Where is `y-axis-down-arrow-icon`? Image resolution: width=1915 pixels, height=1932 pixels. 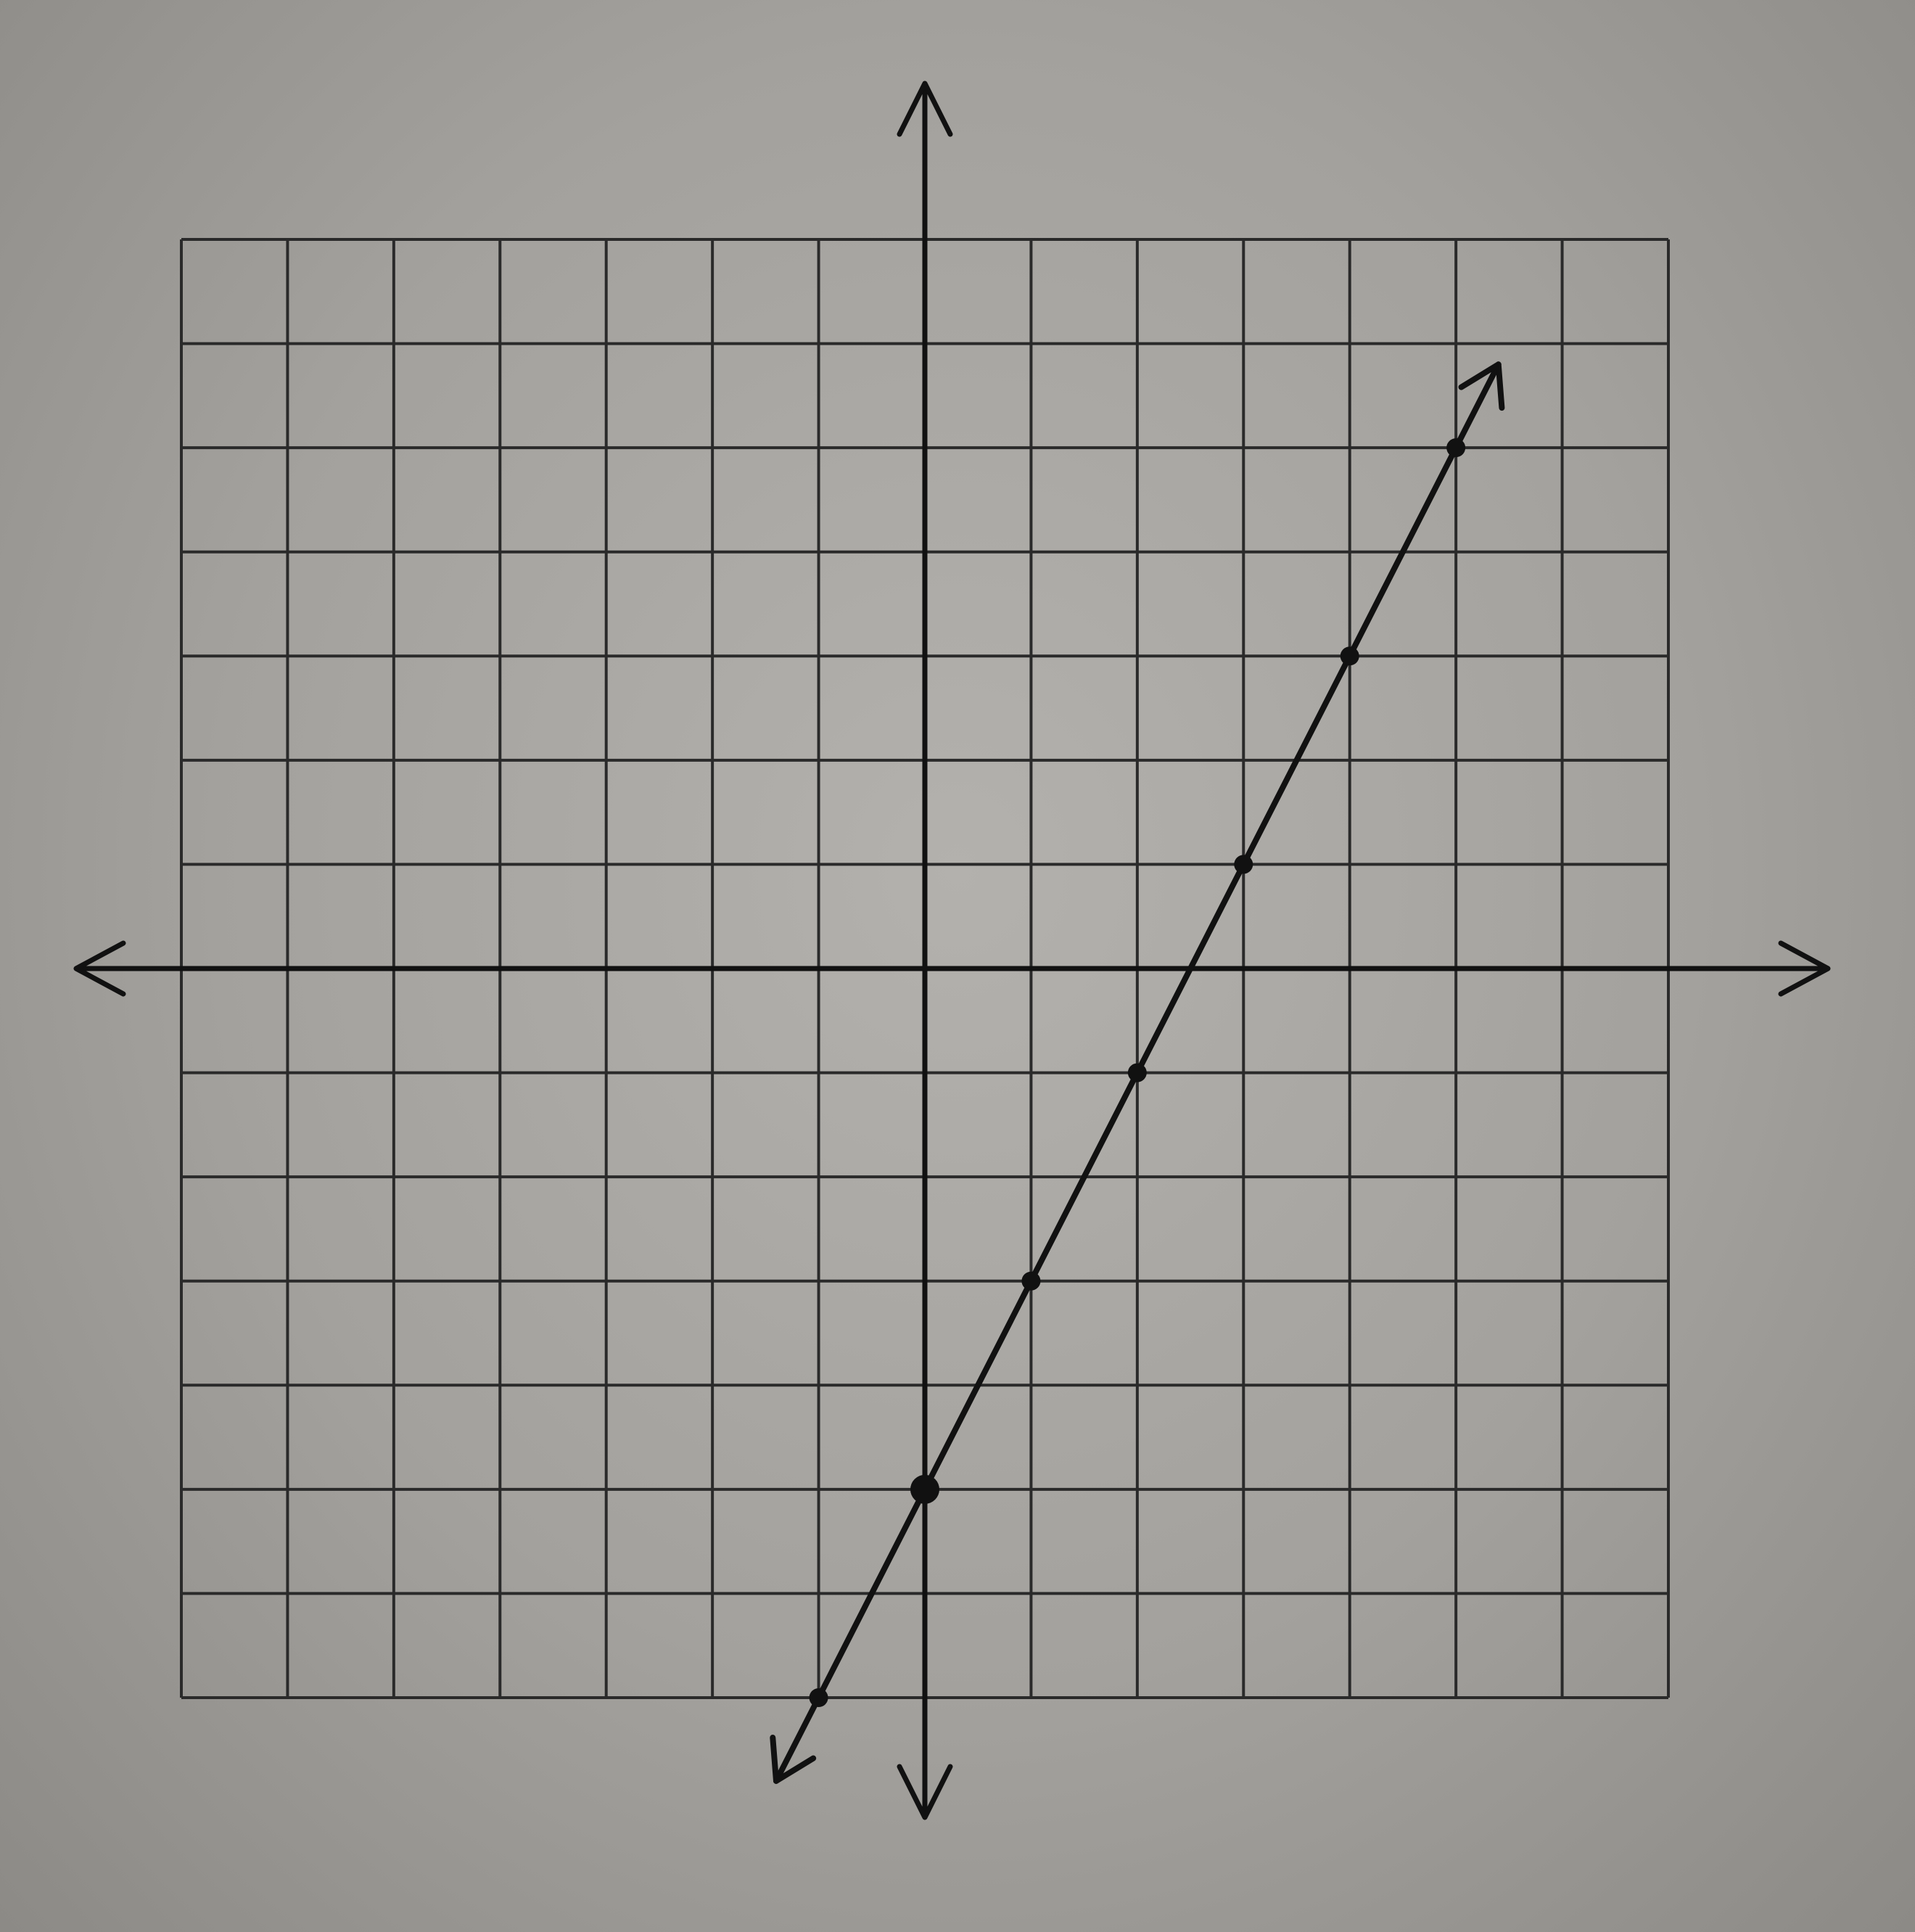
y-axis-down-arrow-icon is located at coordinates (925, 1792).